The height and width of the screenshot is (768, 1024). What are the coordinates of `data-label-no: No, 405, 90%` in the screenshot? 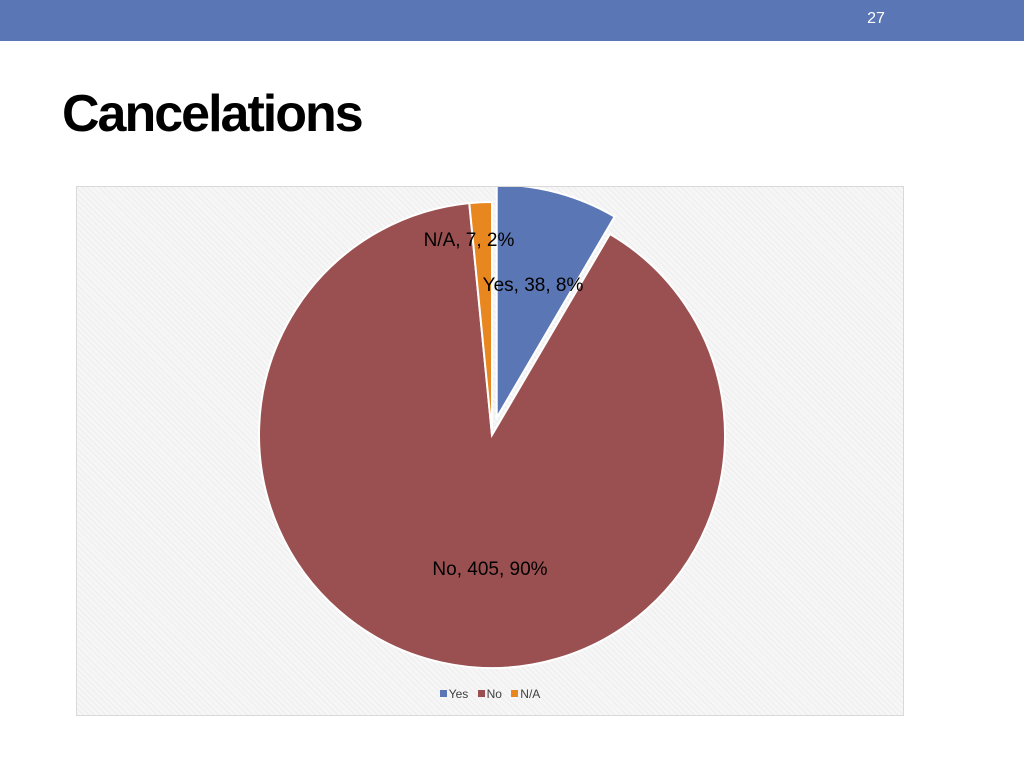 It's located at (489, 569).